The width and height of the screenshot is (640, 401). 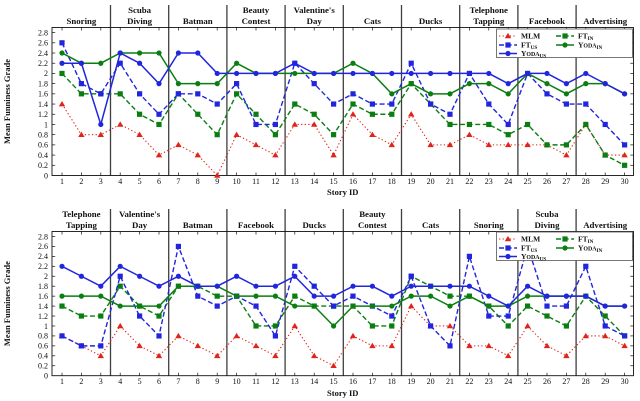 I want to click on x-tick-label: 13, so click(x=295, y=181).